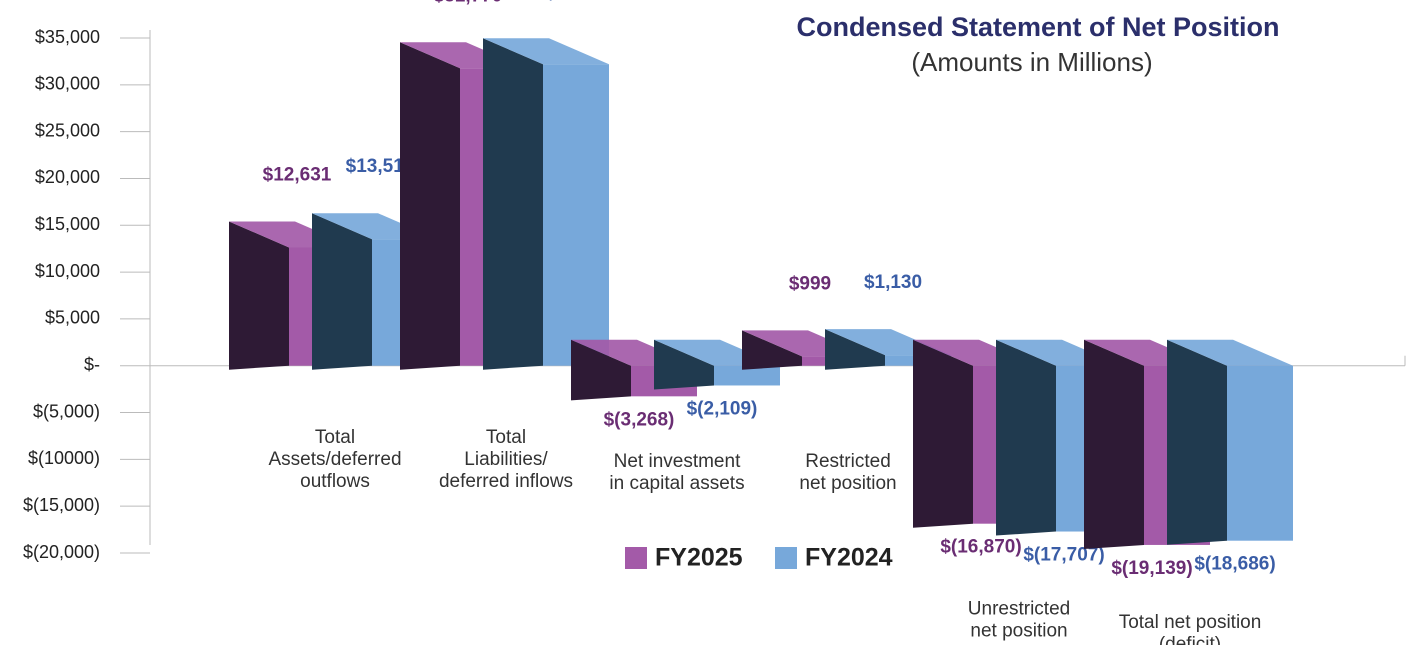 The width and height of the screenshot is (1413, 645). Describe the element at coordinates (848, 461) in the screenshot. I see `x-tick-label: Restricted` at that location.